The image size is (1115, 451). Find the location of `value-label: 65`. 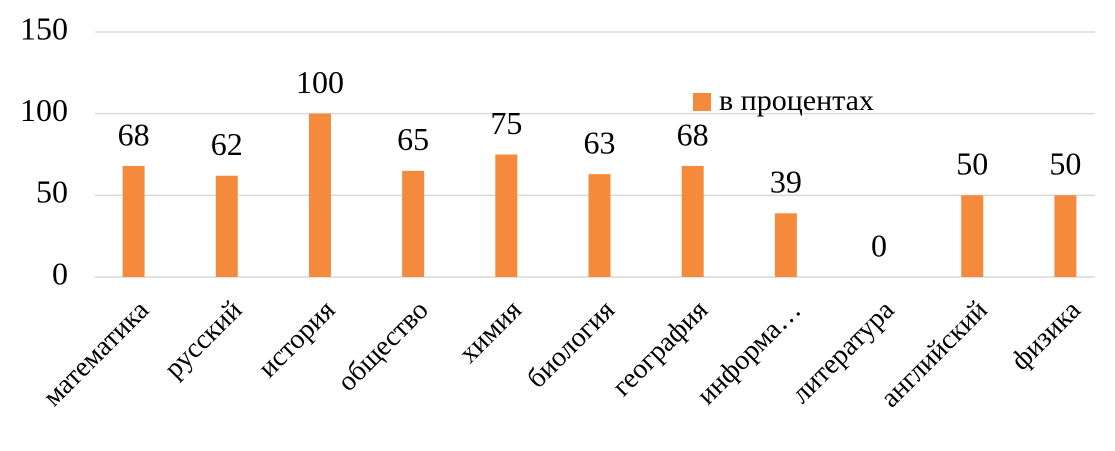

value-label: 65 is located at coordinates (413, 139).